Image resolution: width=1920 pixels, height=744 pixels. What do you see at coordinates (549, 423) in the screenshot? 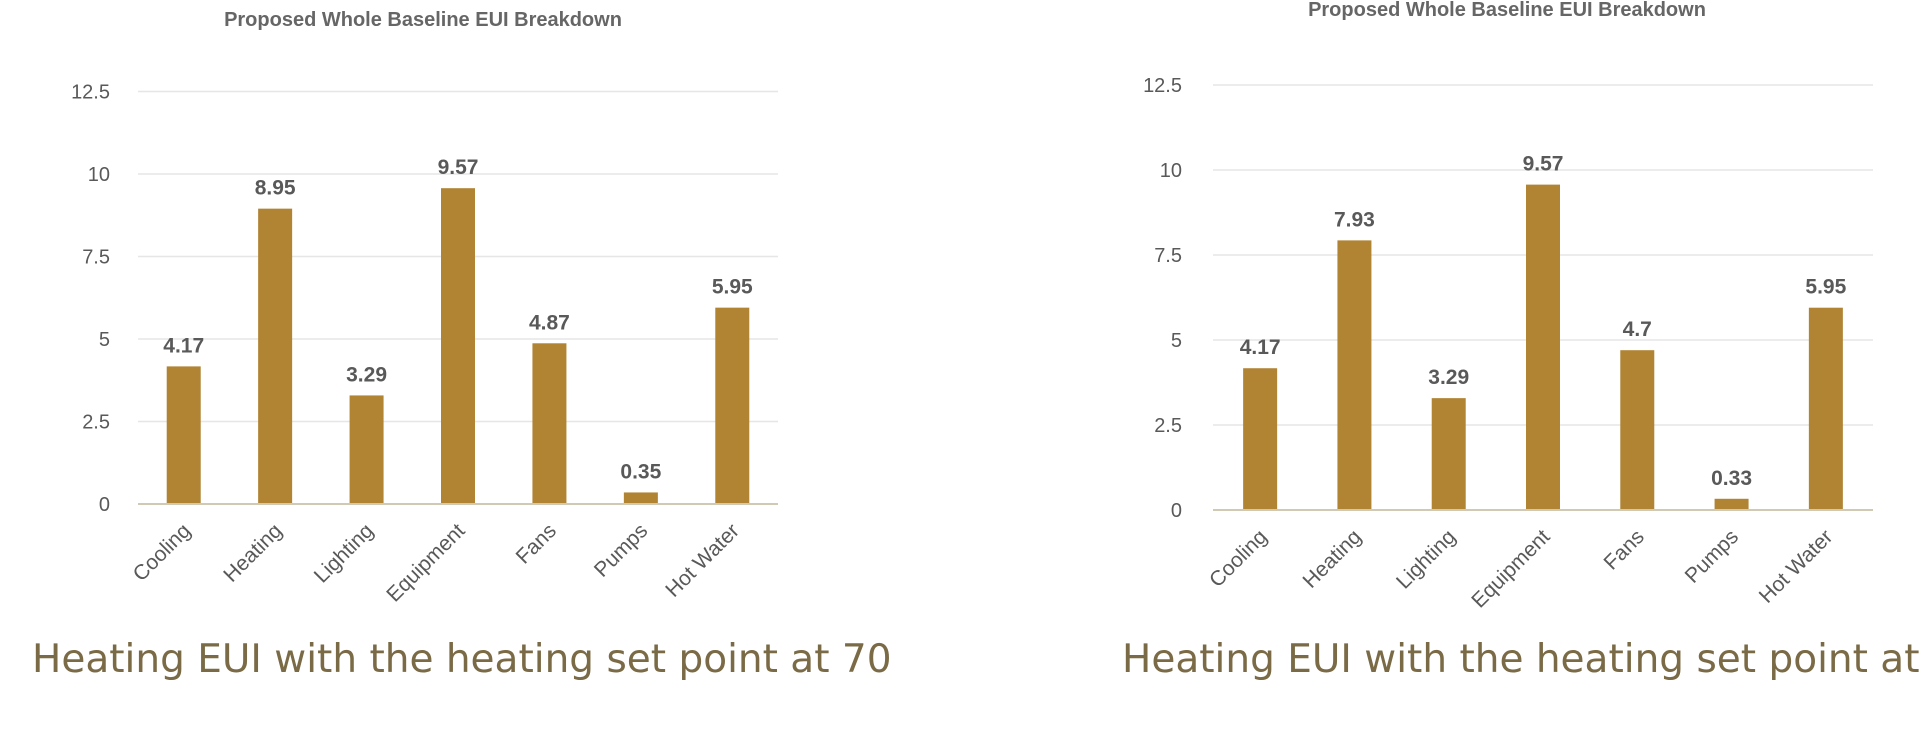
I see `chart-1-bar-fans` at bounding box center [549, 423].